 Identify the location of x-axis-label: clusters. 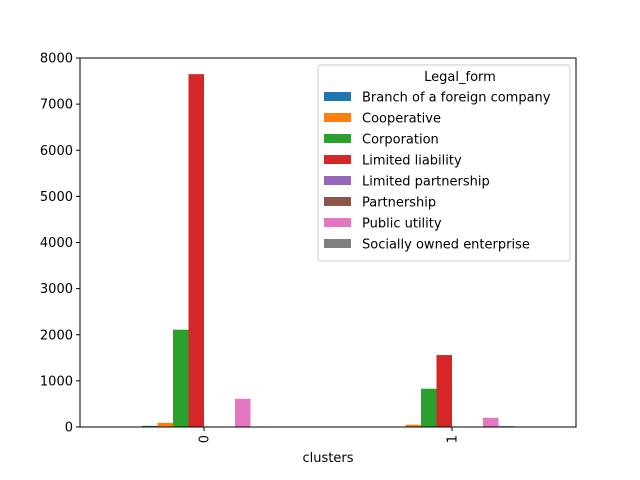
(328, 458).